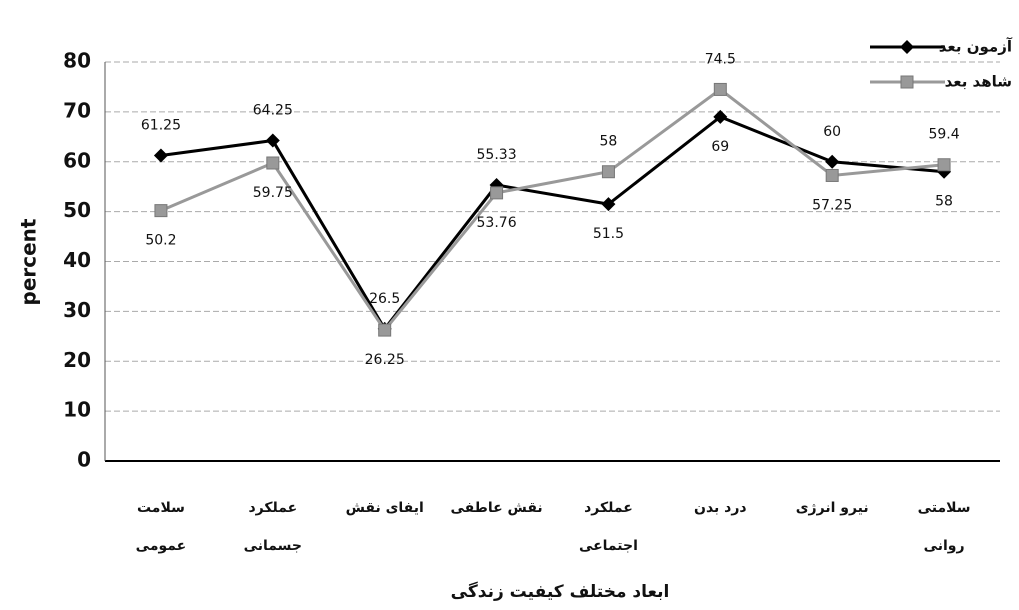 This screenshot has width=1019, height=610. Describe the element at coordinates (77, 61) in the screenshot. I see `y-tick-label: 80` at that location.